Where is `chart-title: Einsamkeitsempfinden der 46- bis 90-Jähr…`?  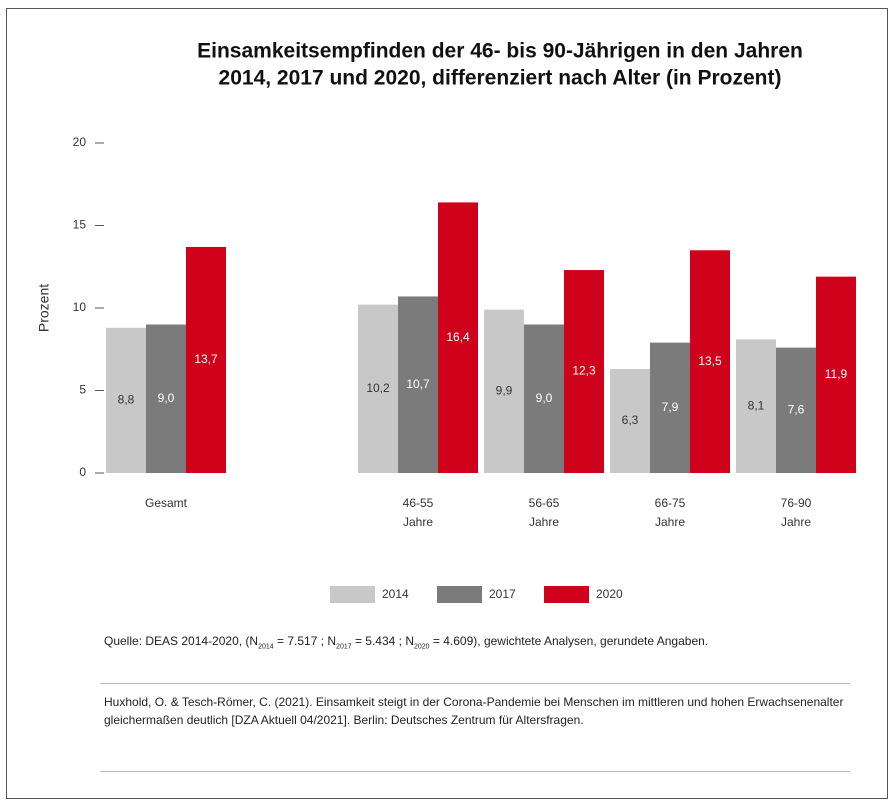
chart-title: Einsamkeitsempfinden der 46- bis 90-Jähr… is located at coordinates (500, 51).